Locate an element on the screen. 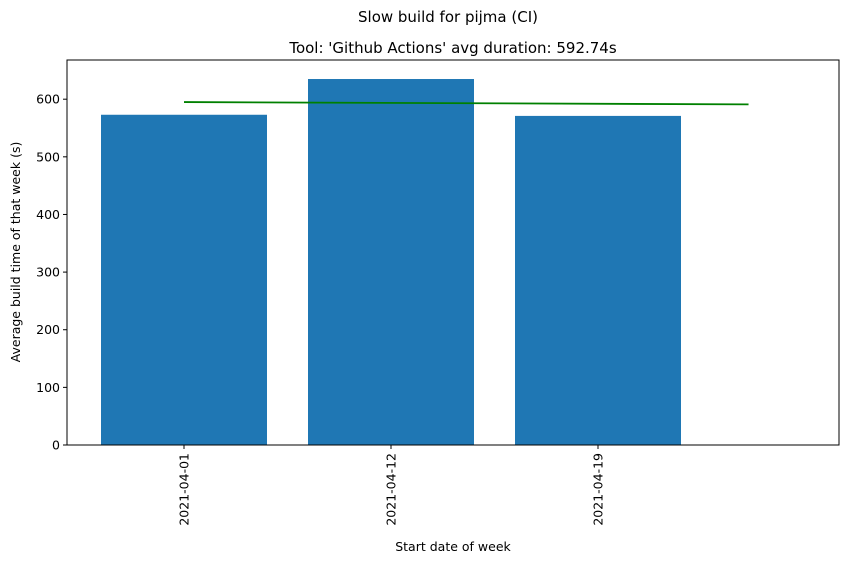 This screenshot has height=564, width=850. y-axis-label: Average build time of that week (s) is located at coordinates (15, 252).